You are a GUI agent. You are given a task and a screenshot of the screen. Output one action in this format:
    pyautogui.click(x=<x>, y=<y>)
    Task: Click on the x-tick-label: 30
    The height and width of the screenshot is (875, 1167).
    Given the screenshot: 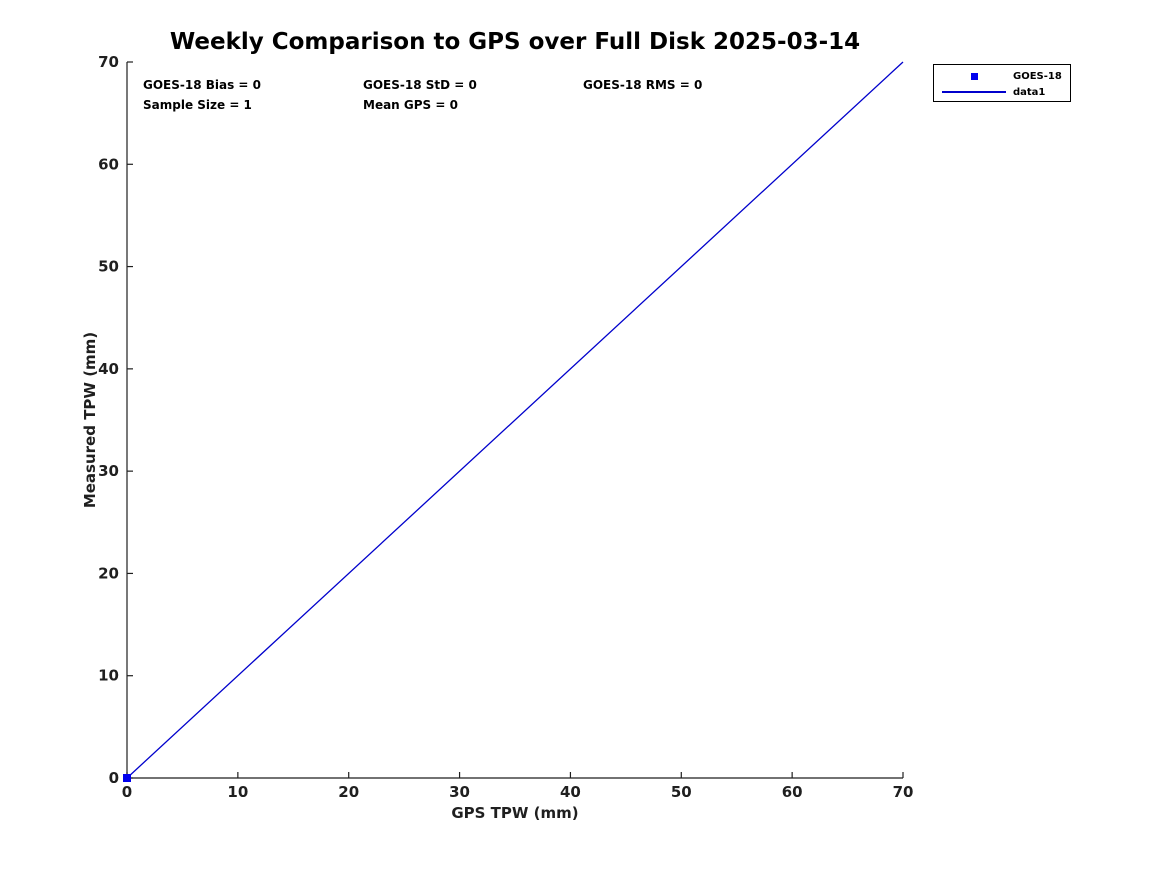 What is the action you would take?
    pyautogui.click(x=459, y=792)
    